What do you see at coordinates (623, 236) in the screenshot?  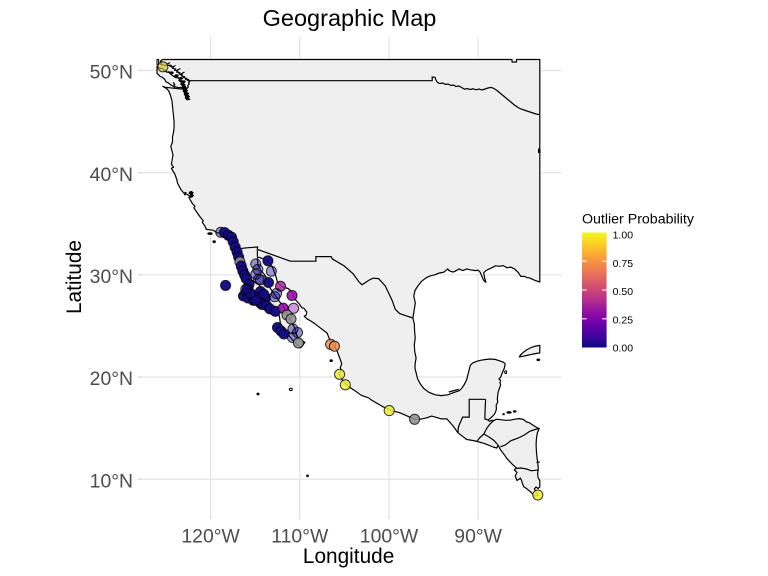 I see `svg-text: 1.00` at bounding box center [623, 236].